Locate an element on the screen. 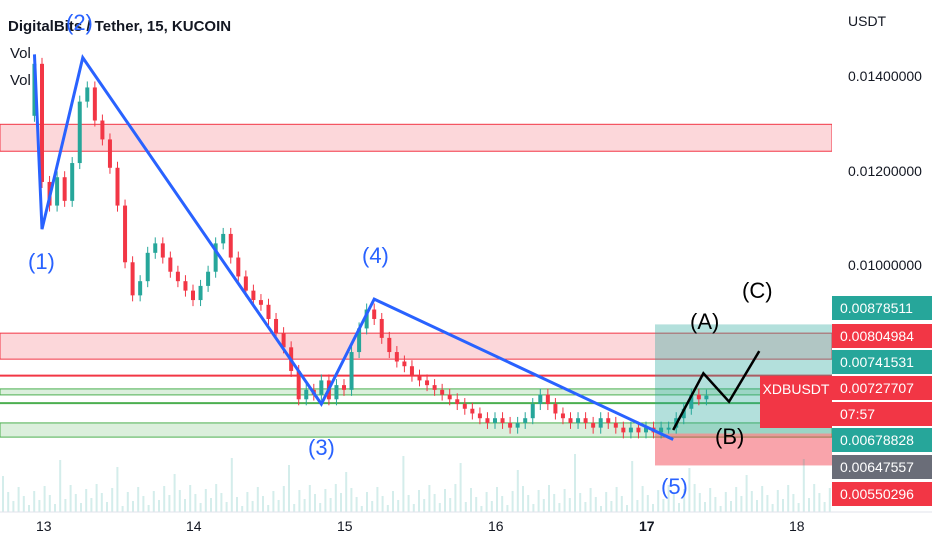 The width and height of the screenshot is (932, 550). time-tick: 14 is located at coordinates (194, 526).